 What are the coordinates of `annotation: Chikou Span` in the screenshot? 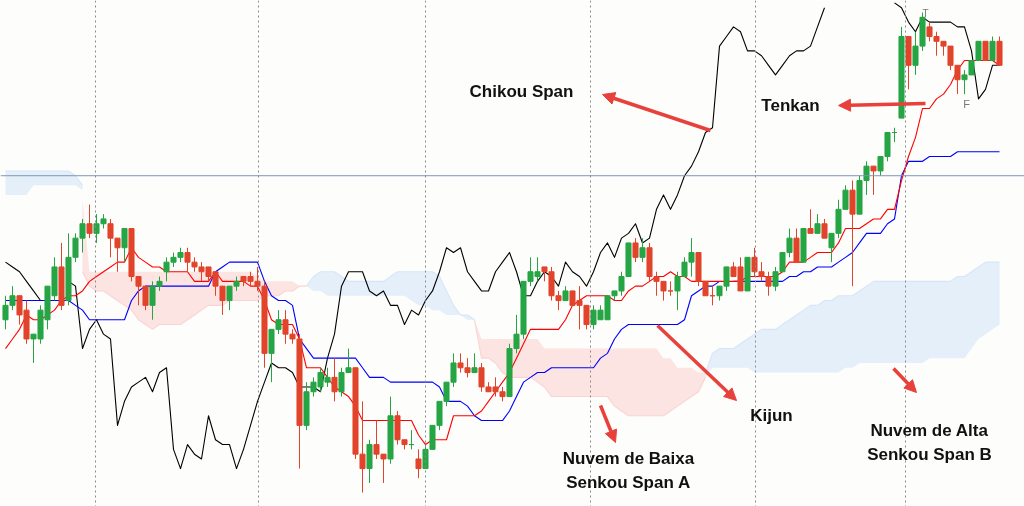 It's located at (521, 91).